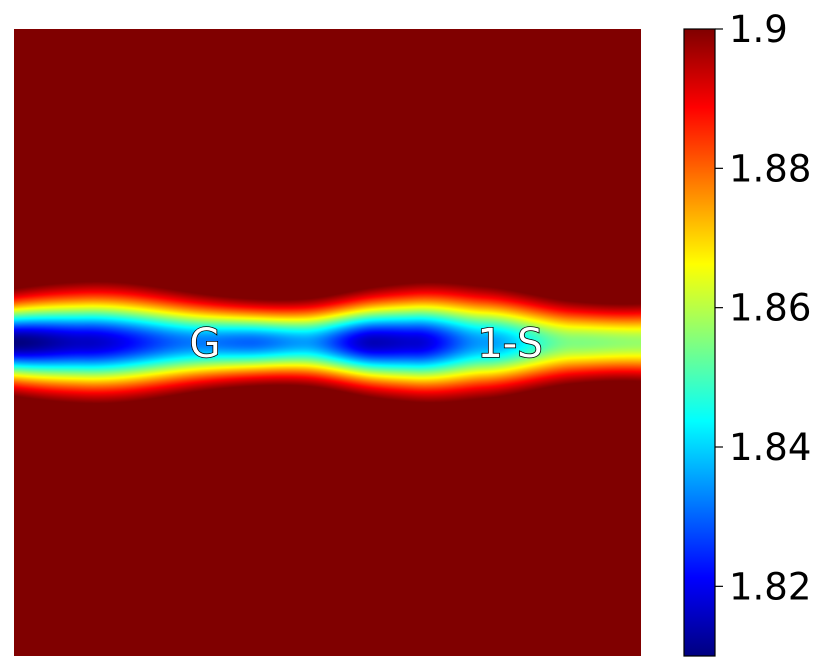 Image resolution: width=831 pixels, height=670 pixels. I want to click on colorbar-tick-label: 1.88, so click(770, 168).